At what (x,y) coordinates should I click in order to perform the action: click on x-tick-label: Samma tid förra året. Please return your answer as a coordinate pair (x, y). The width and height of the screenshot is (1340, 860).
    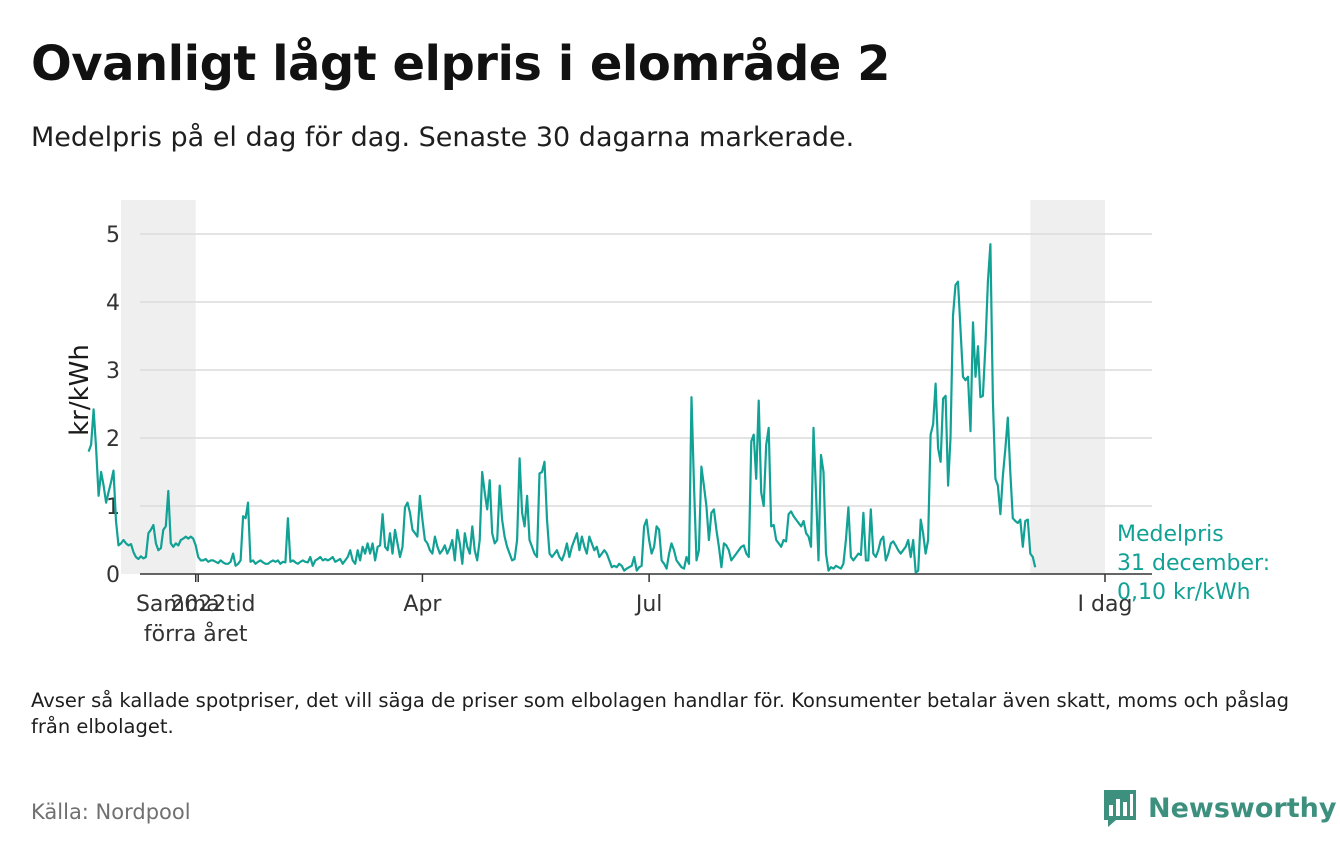
    Looking at the image, I should click on (196, 619).